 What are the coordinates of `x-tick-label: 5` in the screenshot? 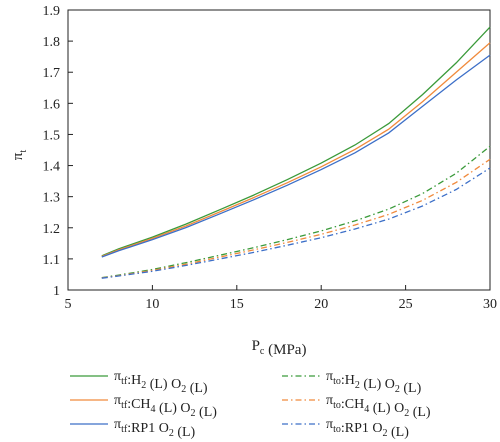 It's located at (68, 304).